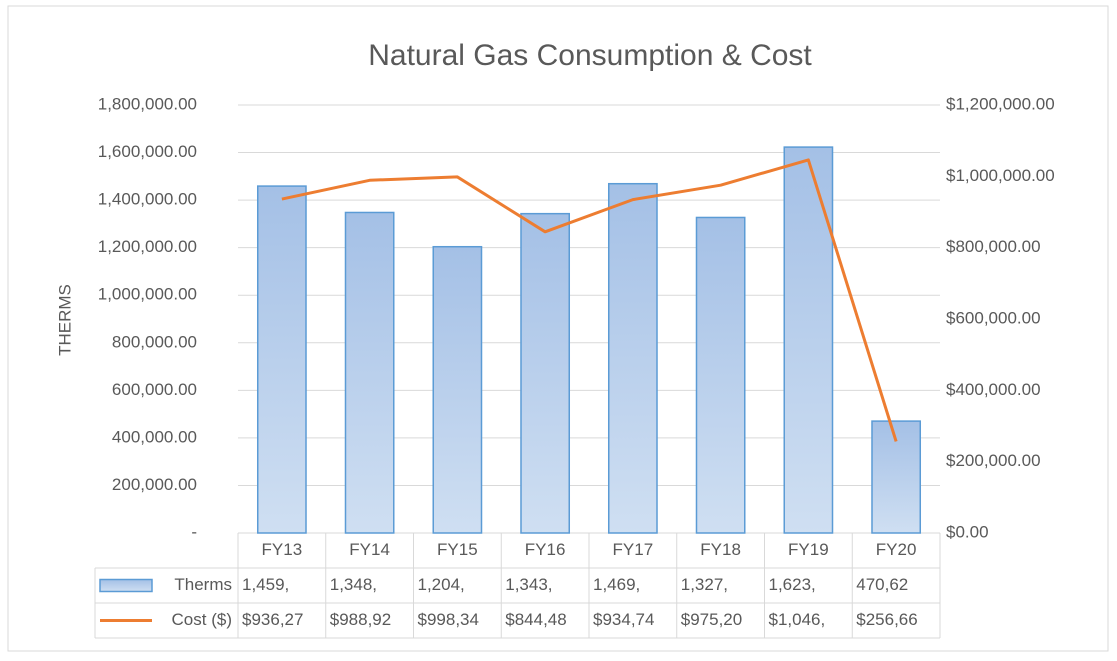 This screenshot has width=1117, height=661. What do you see at coordinates (882, 584) in the screenshot?
I see `table-value: 470,62` at bounding box center [882, 584].